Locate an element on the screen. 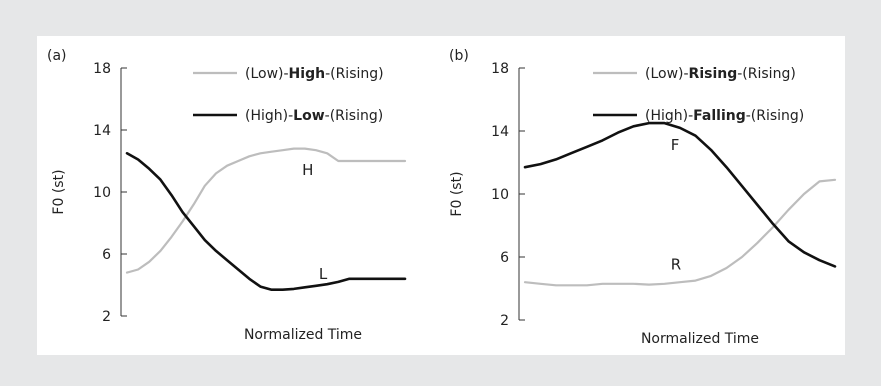 The width and height of the screenshot is (881, 386). panel-a-series-1-line is located at coordinates (266, 221).